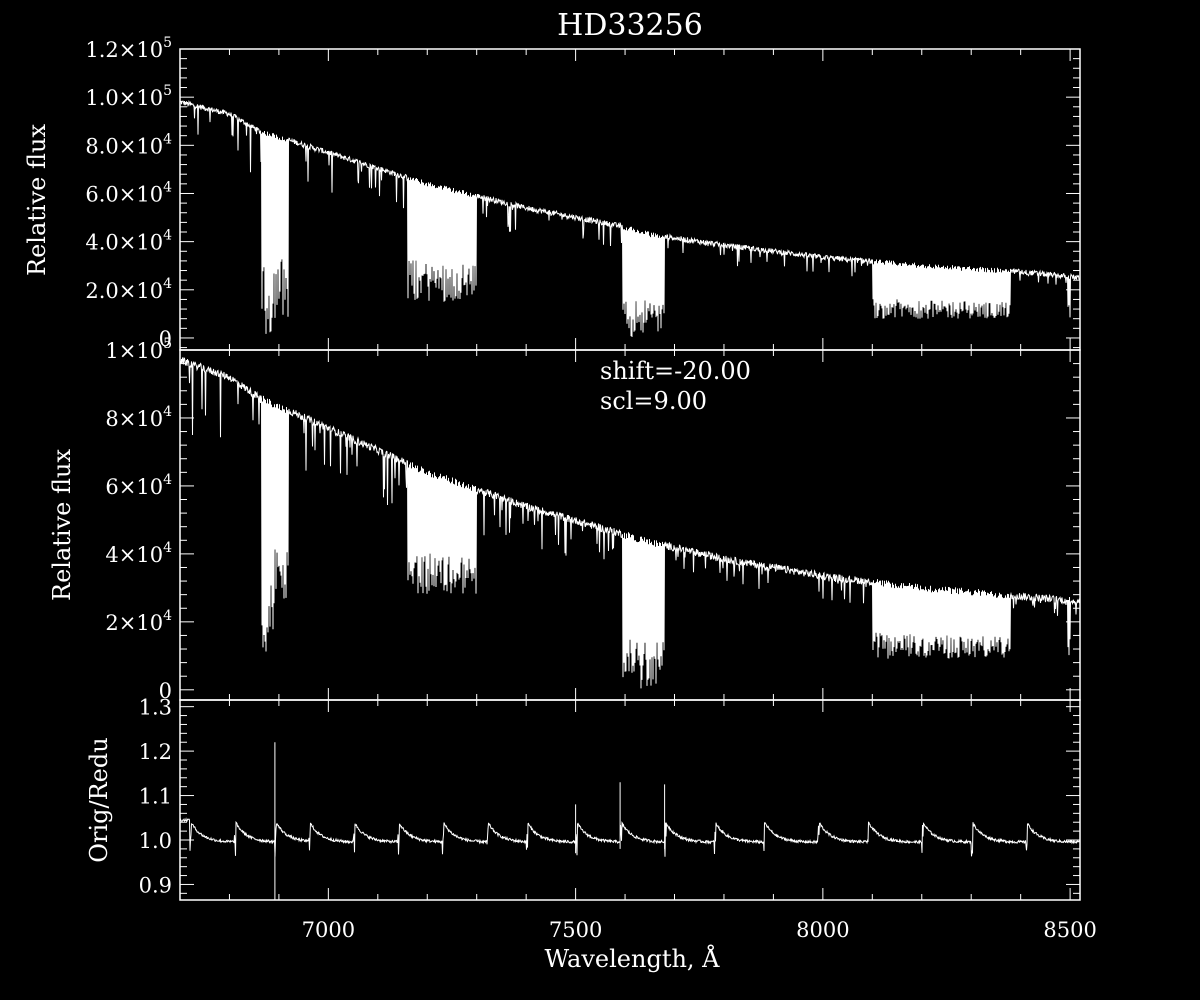 This screenshot has width=1200, height=1000. Describe the element at coordinates (155, 885) in the screenshot. I see `y-tick-label: 0.9` at that location.